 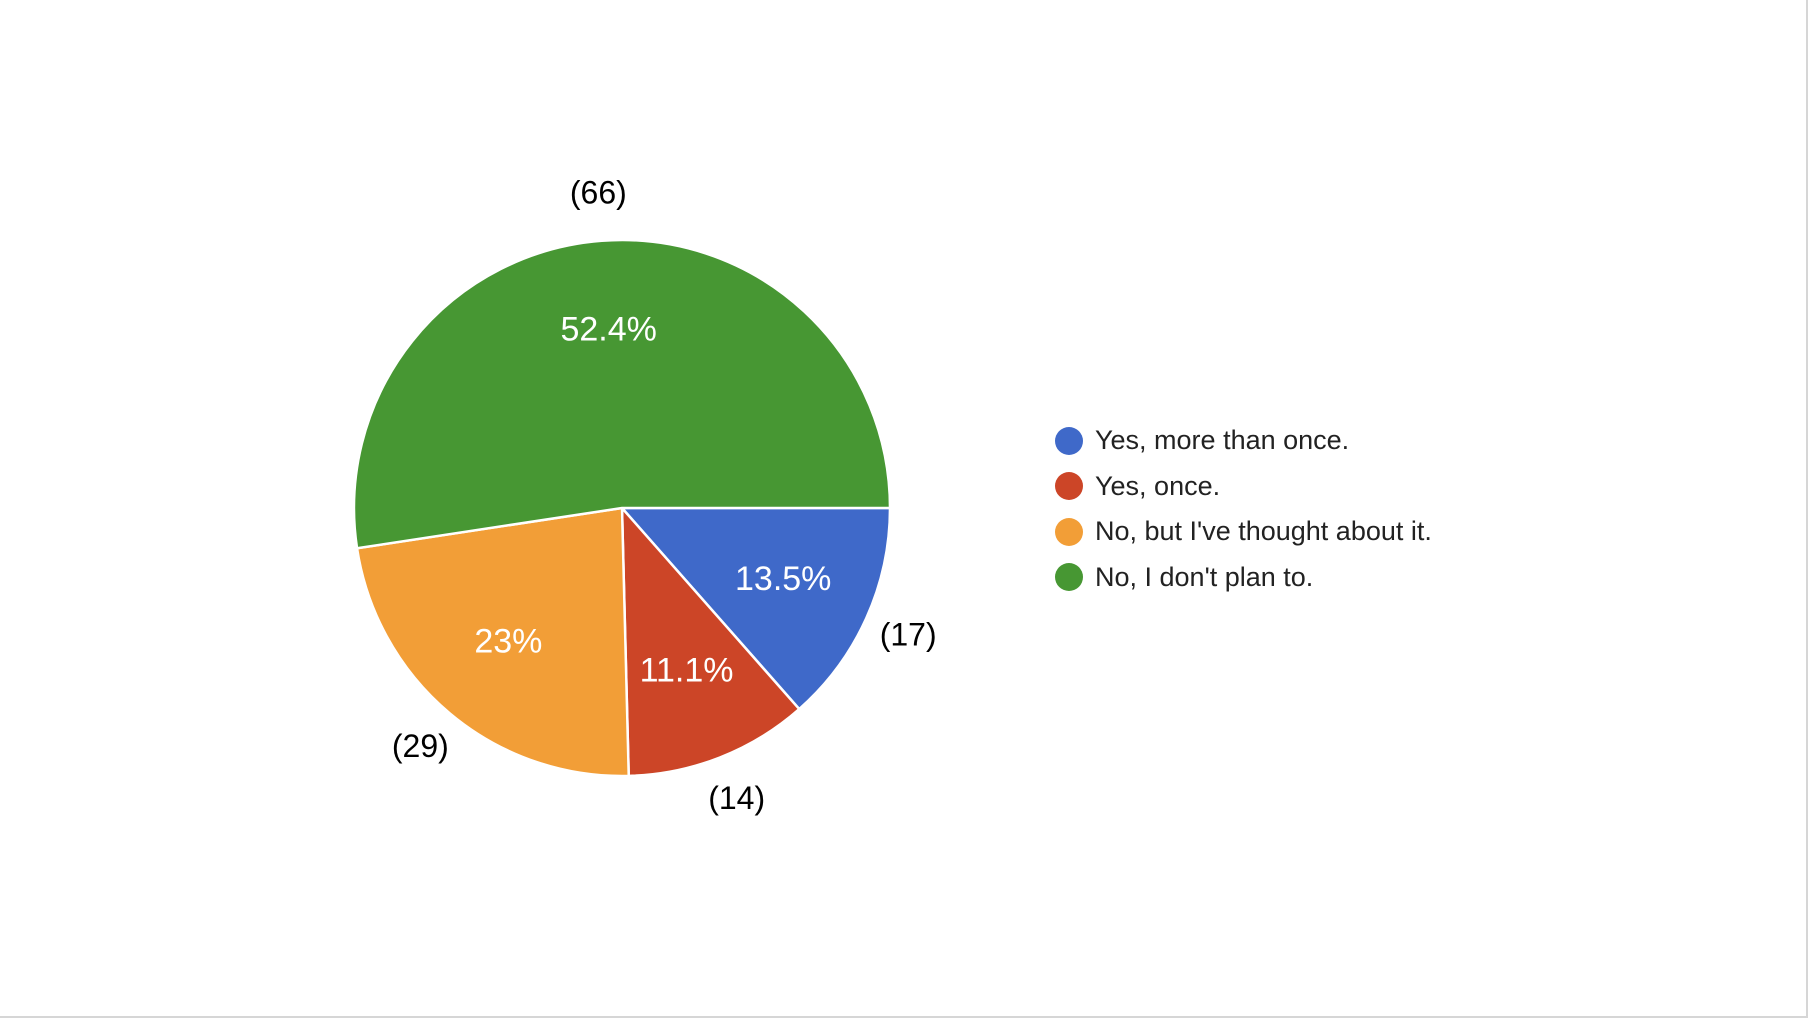 I want to click on percent-label: 52.4%, so click(x=608, y=330).